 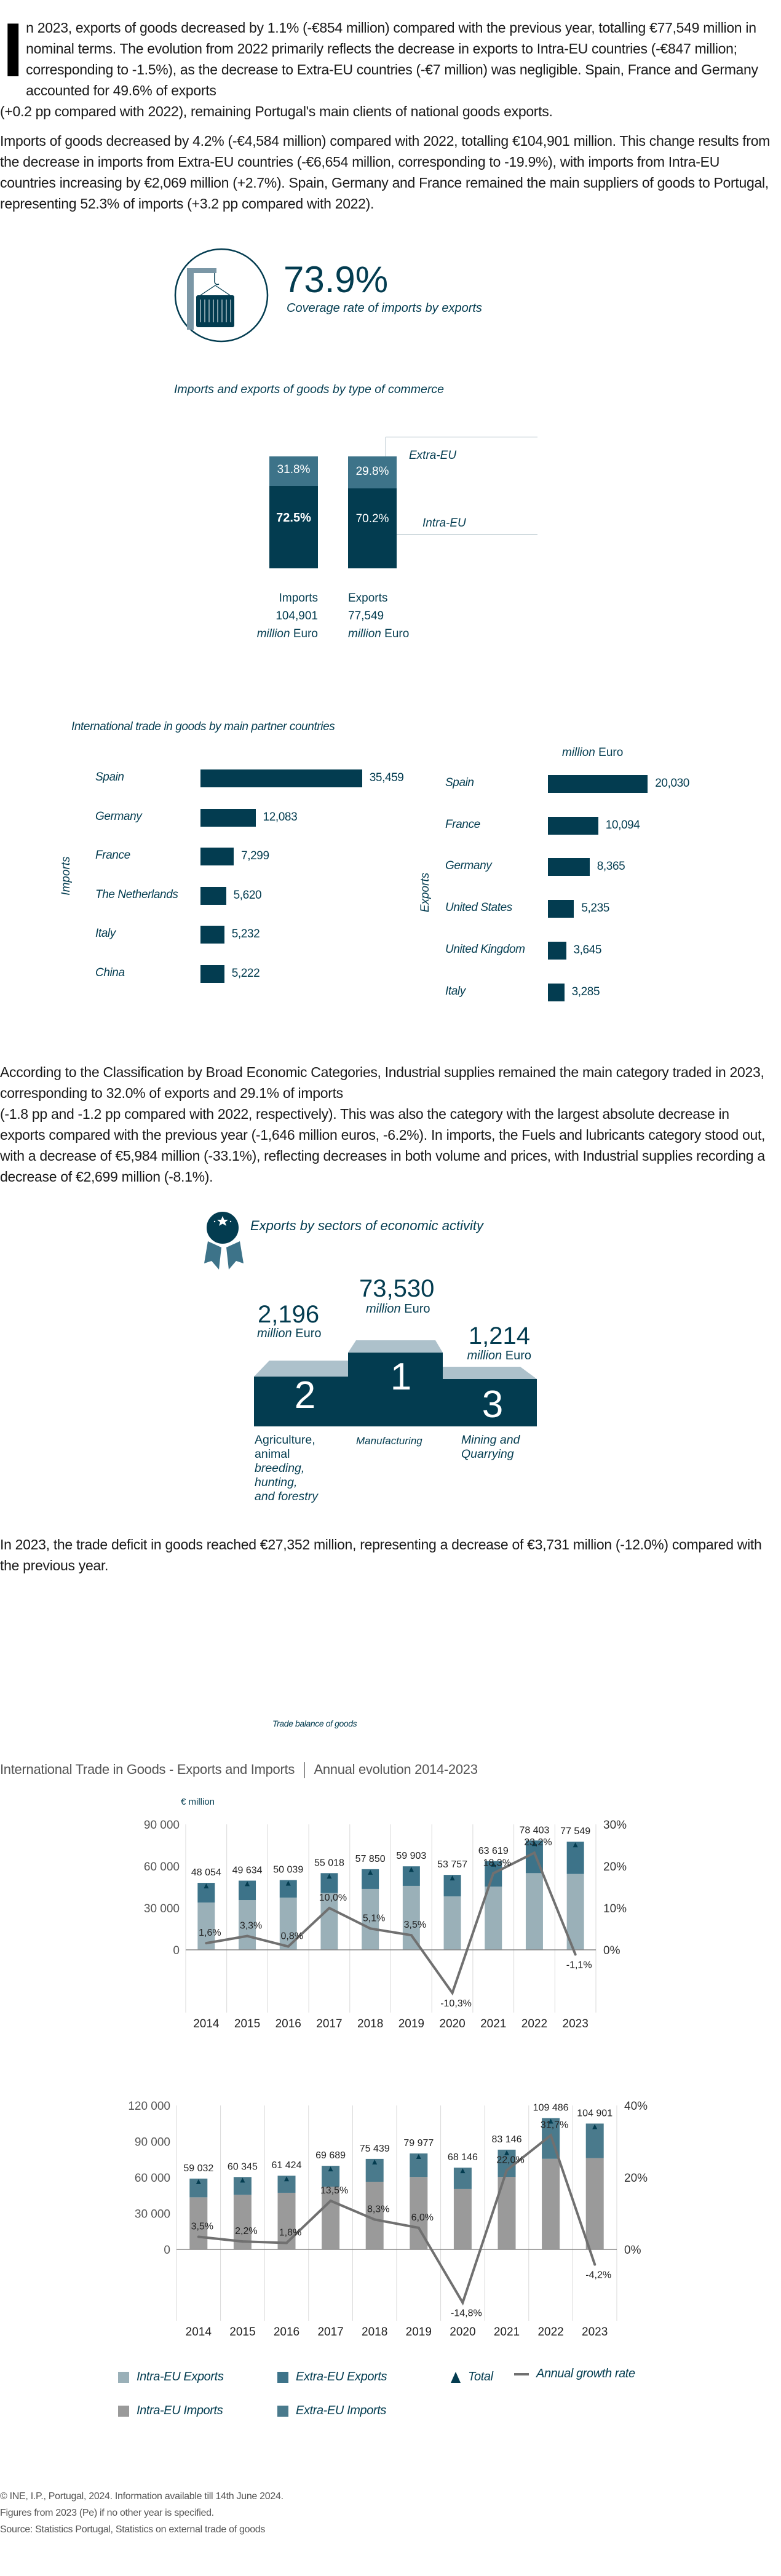 What do you see at coordinates (595, 2140) in the screenshot?
I see `bar-extra-eu` at bounding box center [595, 2140].